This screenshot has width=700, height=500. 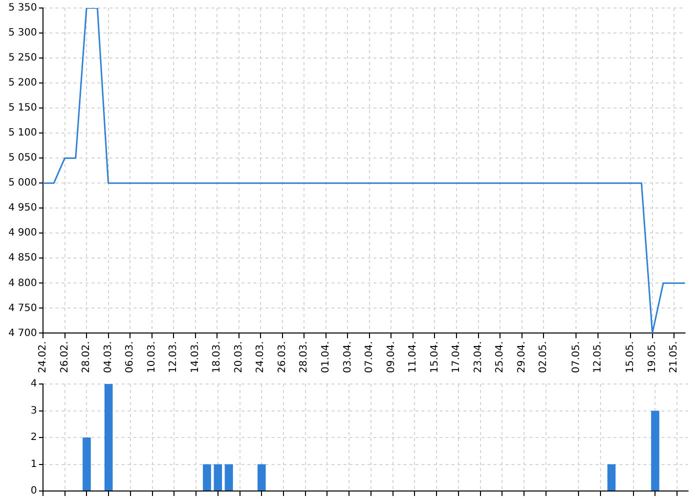 What do you see at coordinates (33, 464) in the screenshot?
I see `y-tick-label: 1` at bounding box center [33, 464].